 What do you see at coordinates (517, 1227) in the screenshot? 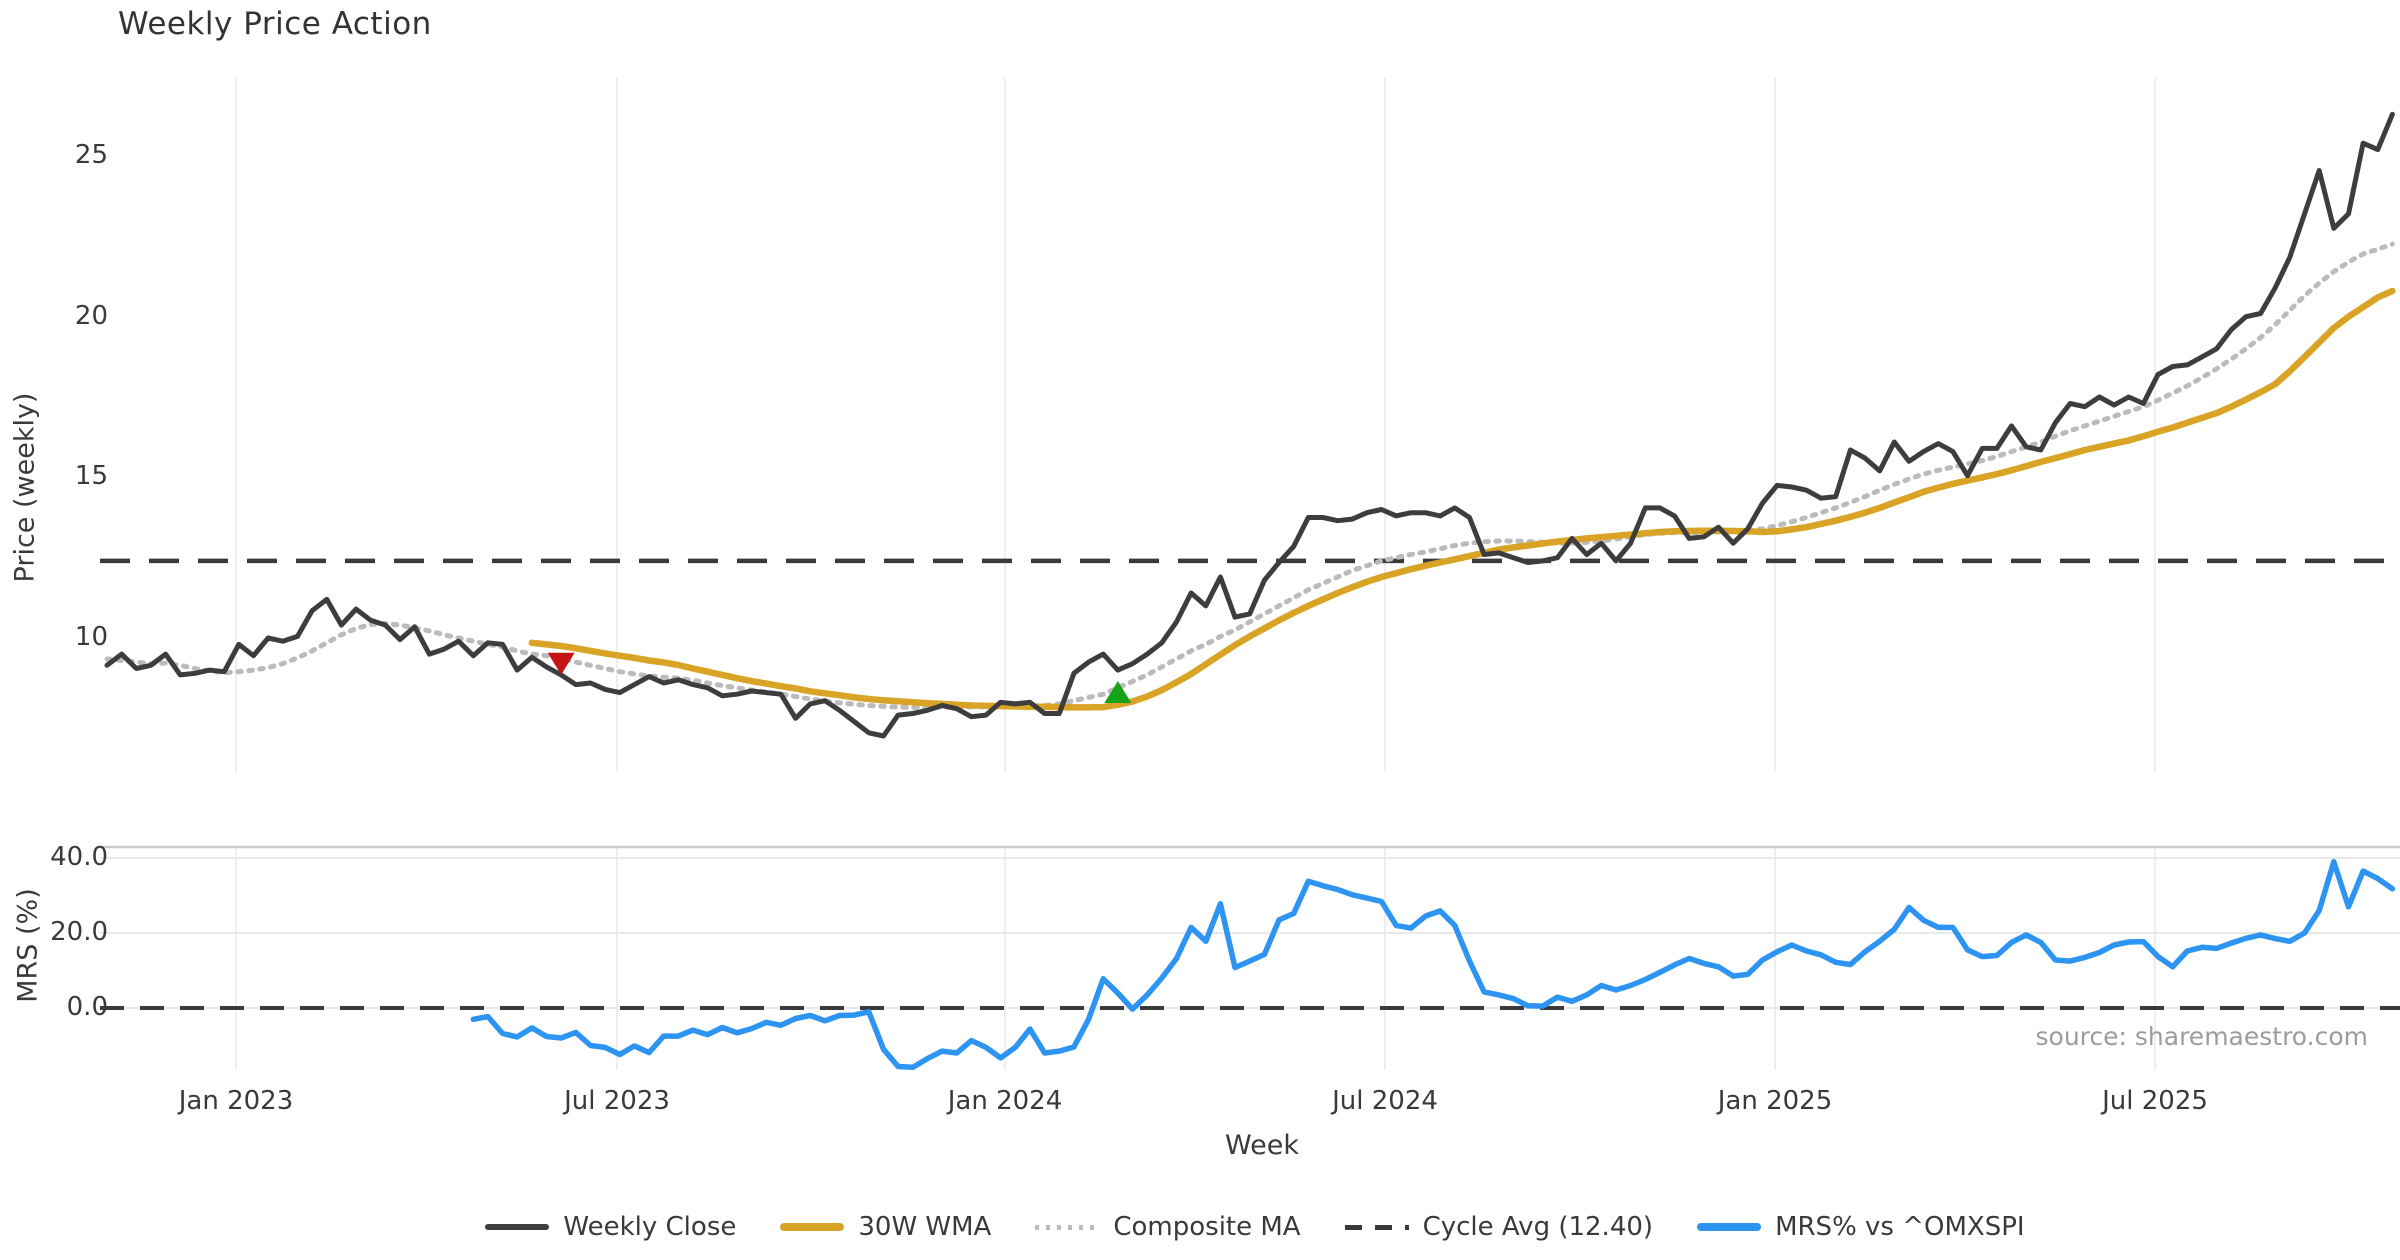
I see `legend-sample-solid` at bounding box center [517, 1227].